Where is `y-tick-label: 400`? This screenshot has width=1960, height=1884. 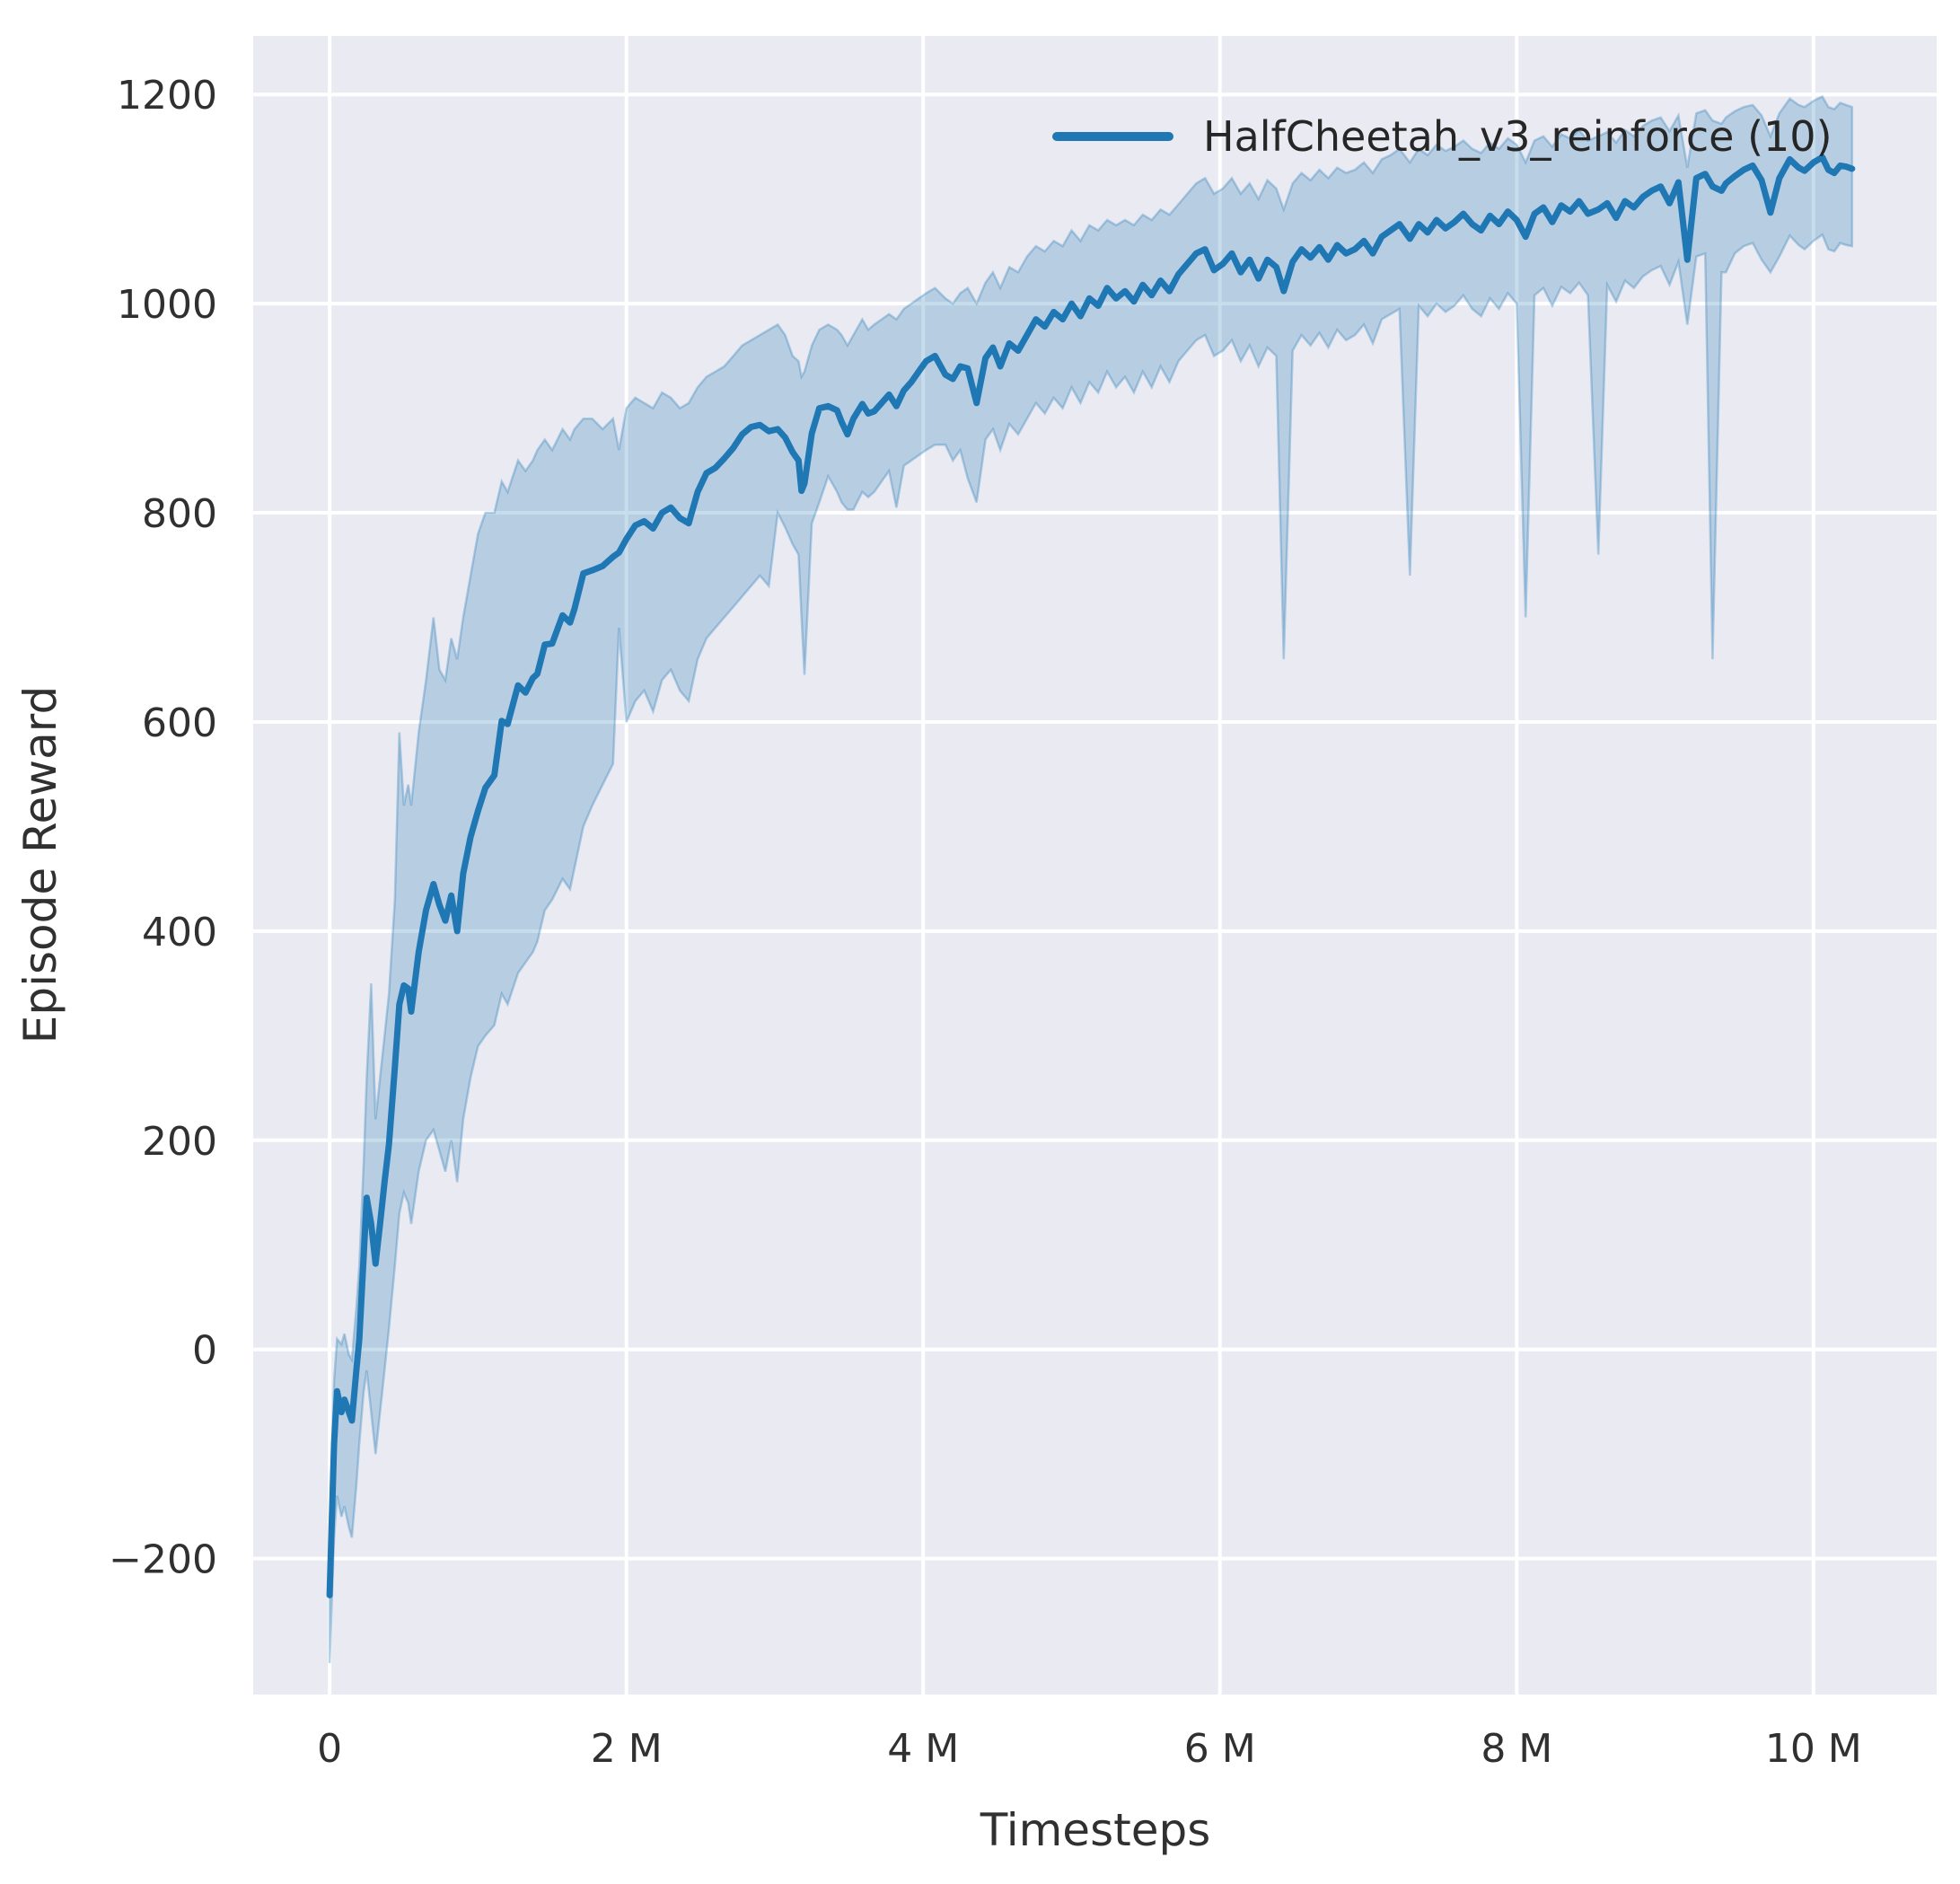
y-tick-label: 400 is located at coordinates (179, 933).